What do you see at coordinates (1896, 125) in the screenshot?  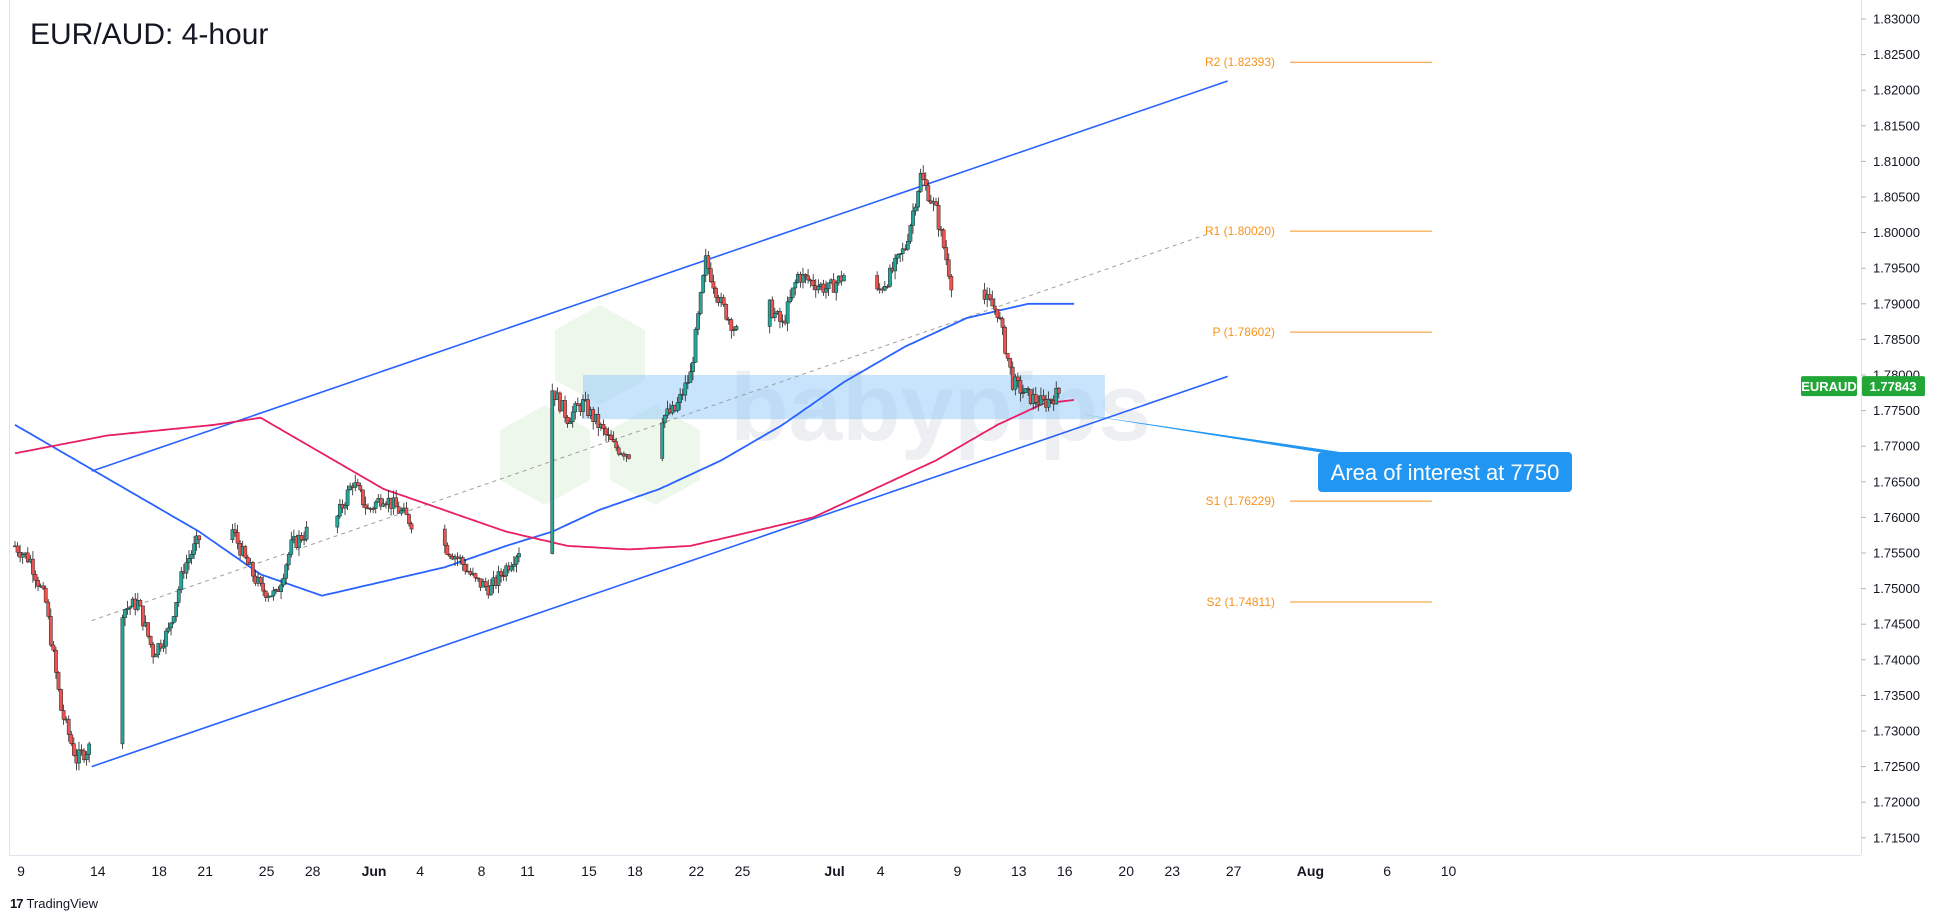 I see `price-tick-label: 1.81500` at bounding box center [1896, 125].